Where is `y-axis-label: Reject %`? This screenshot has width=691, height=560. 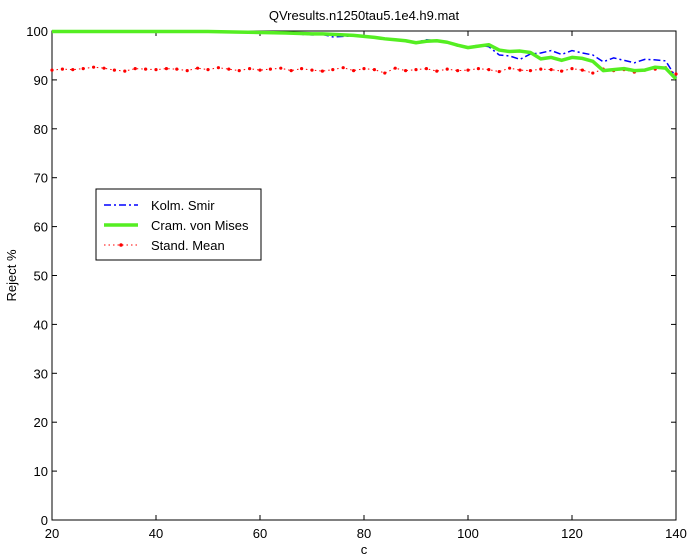 y-axis-label: Reject % is located at coordinates (11, 275).